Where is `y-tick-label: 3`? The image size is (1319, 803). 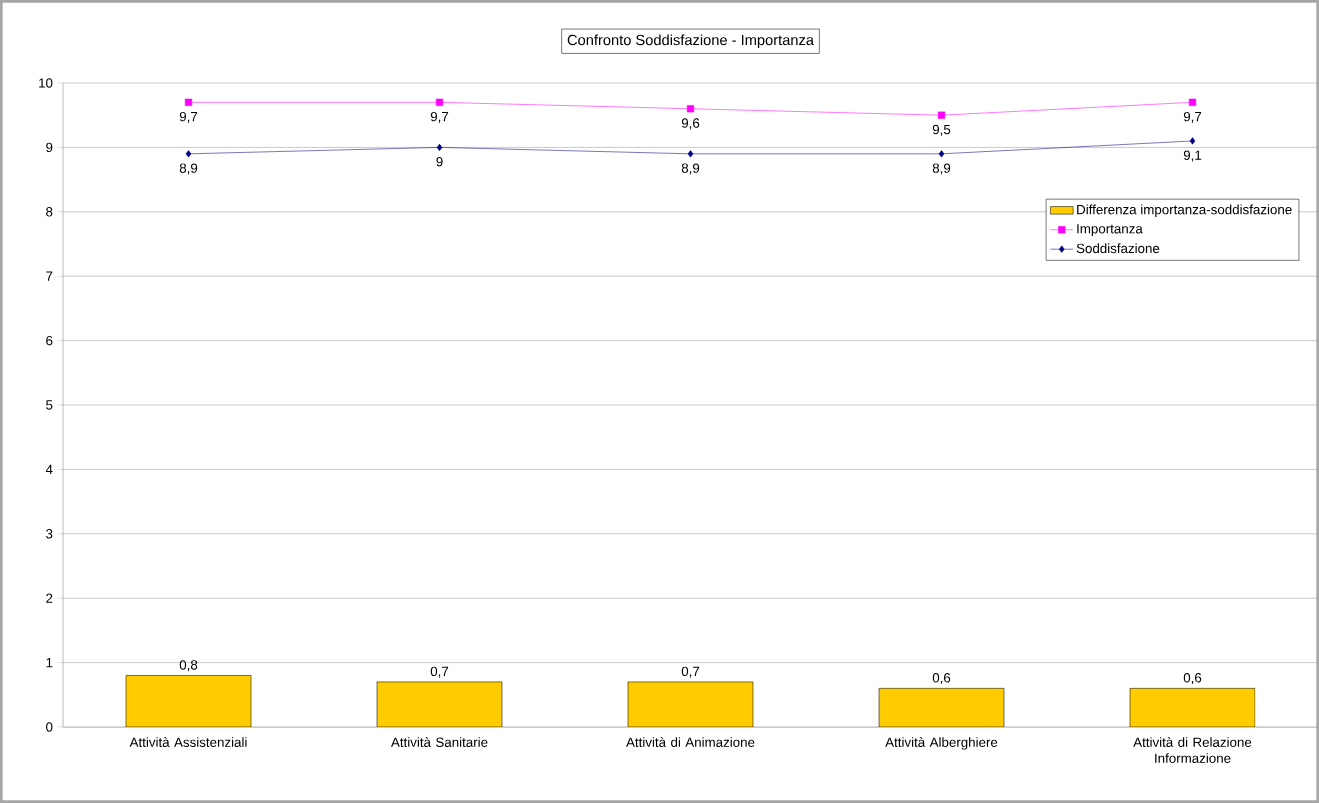 y-tick-label: 3 is located at coordinates (49, 534).